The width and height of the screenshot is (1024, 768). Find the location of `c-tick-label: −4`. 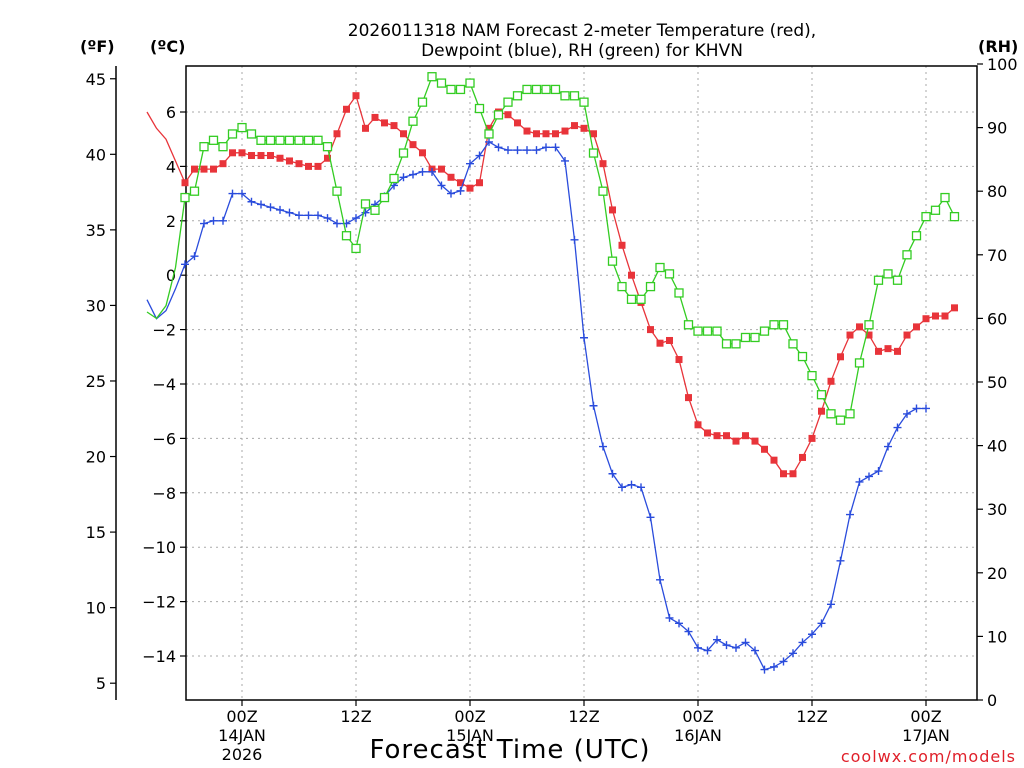

c-tick-label: −4 is located at coordinates (164, 384).